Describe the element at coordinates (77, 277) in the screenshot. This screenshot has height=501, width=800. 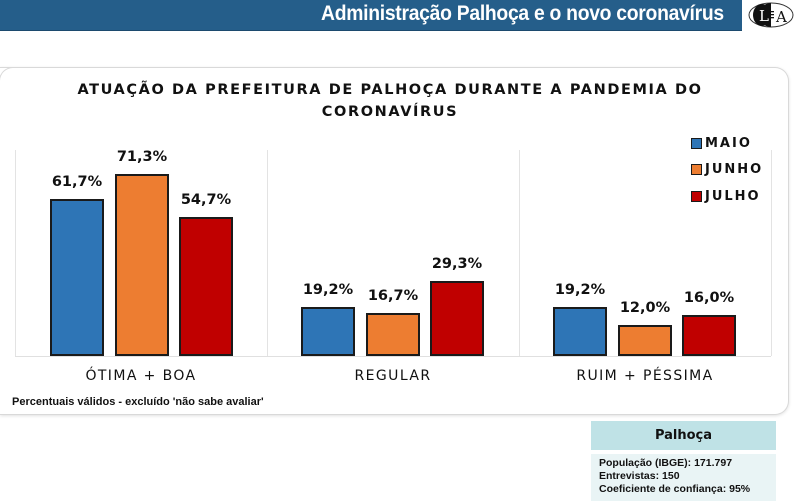
I see `bar-maio-otima-boa` at that location.